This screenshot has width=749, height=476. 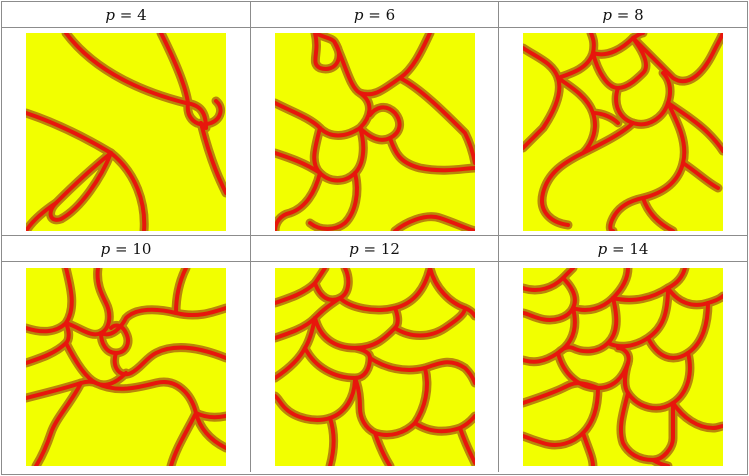 I want to click on panel-label-6: p = 14, so click(x=623, y=249).